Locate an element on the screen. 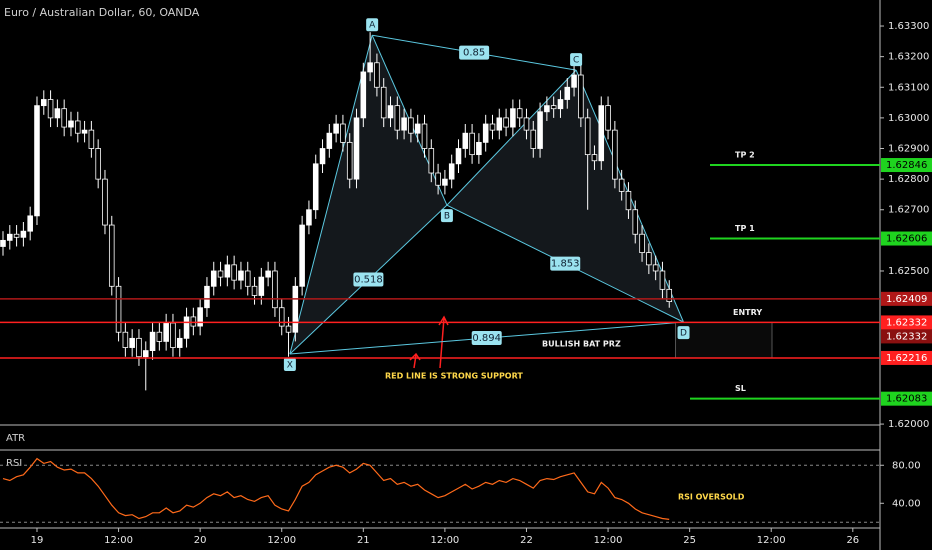  point-label: B is located at coordinates (447, 217).